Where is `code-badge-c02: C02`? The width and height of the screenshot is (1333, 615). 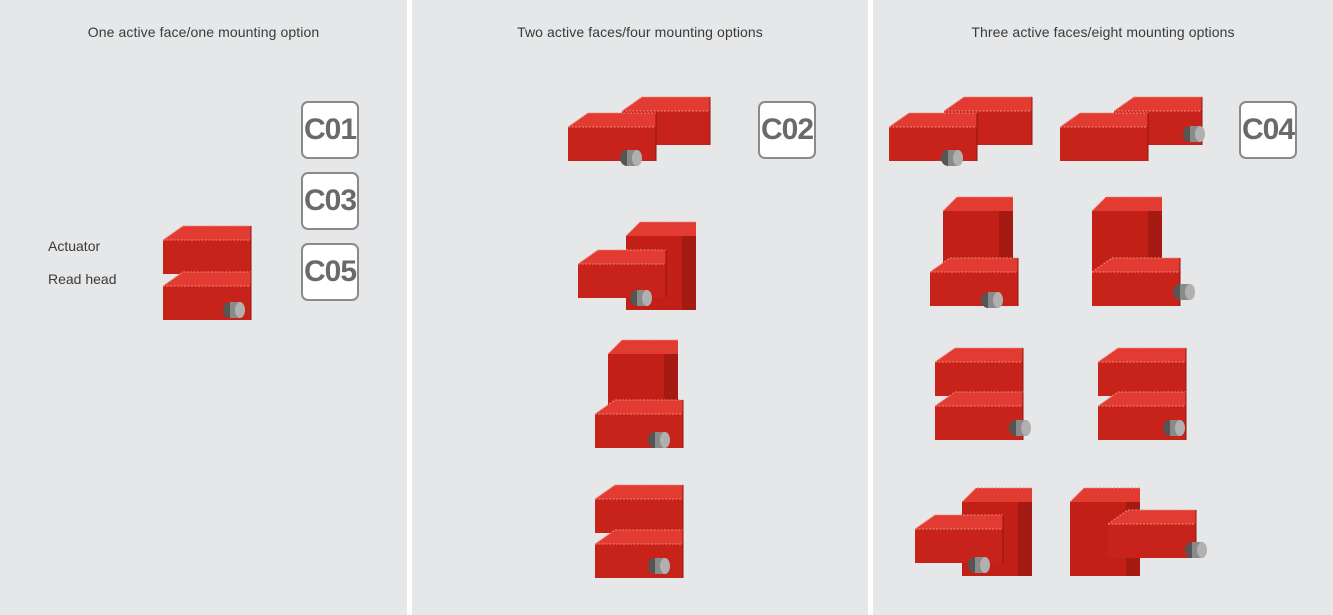 code-badge-c02: C02 is located at coordinates (787, 130).